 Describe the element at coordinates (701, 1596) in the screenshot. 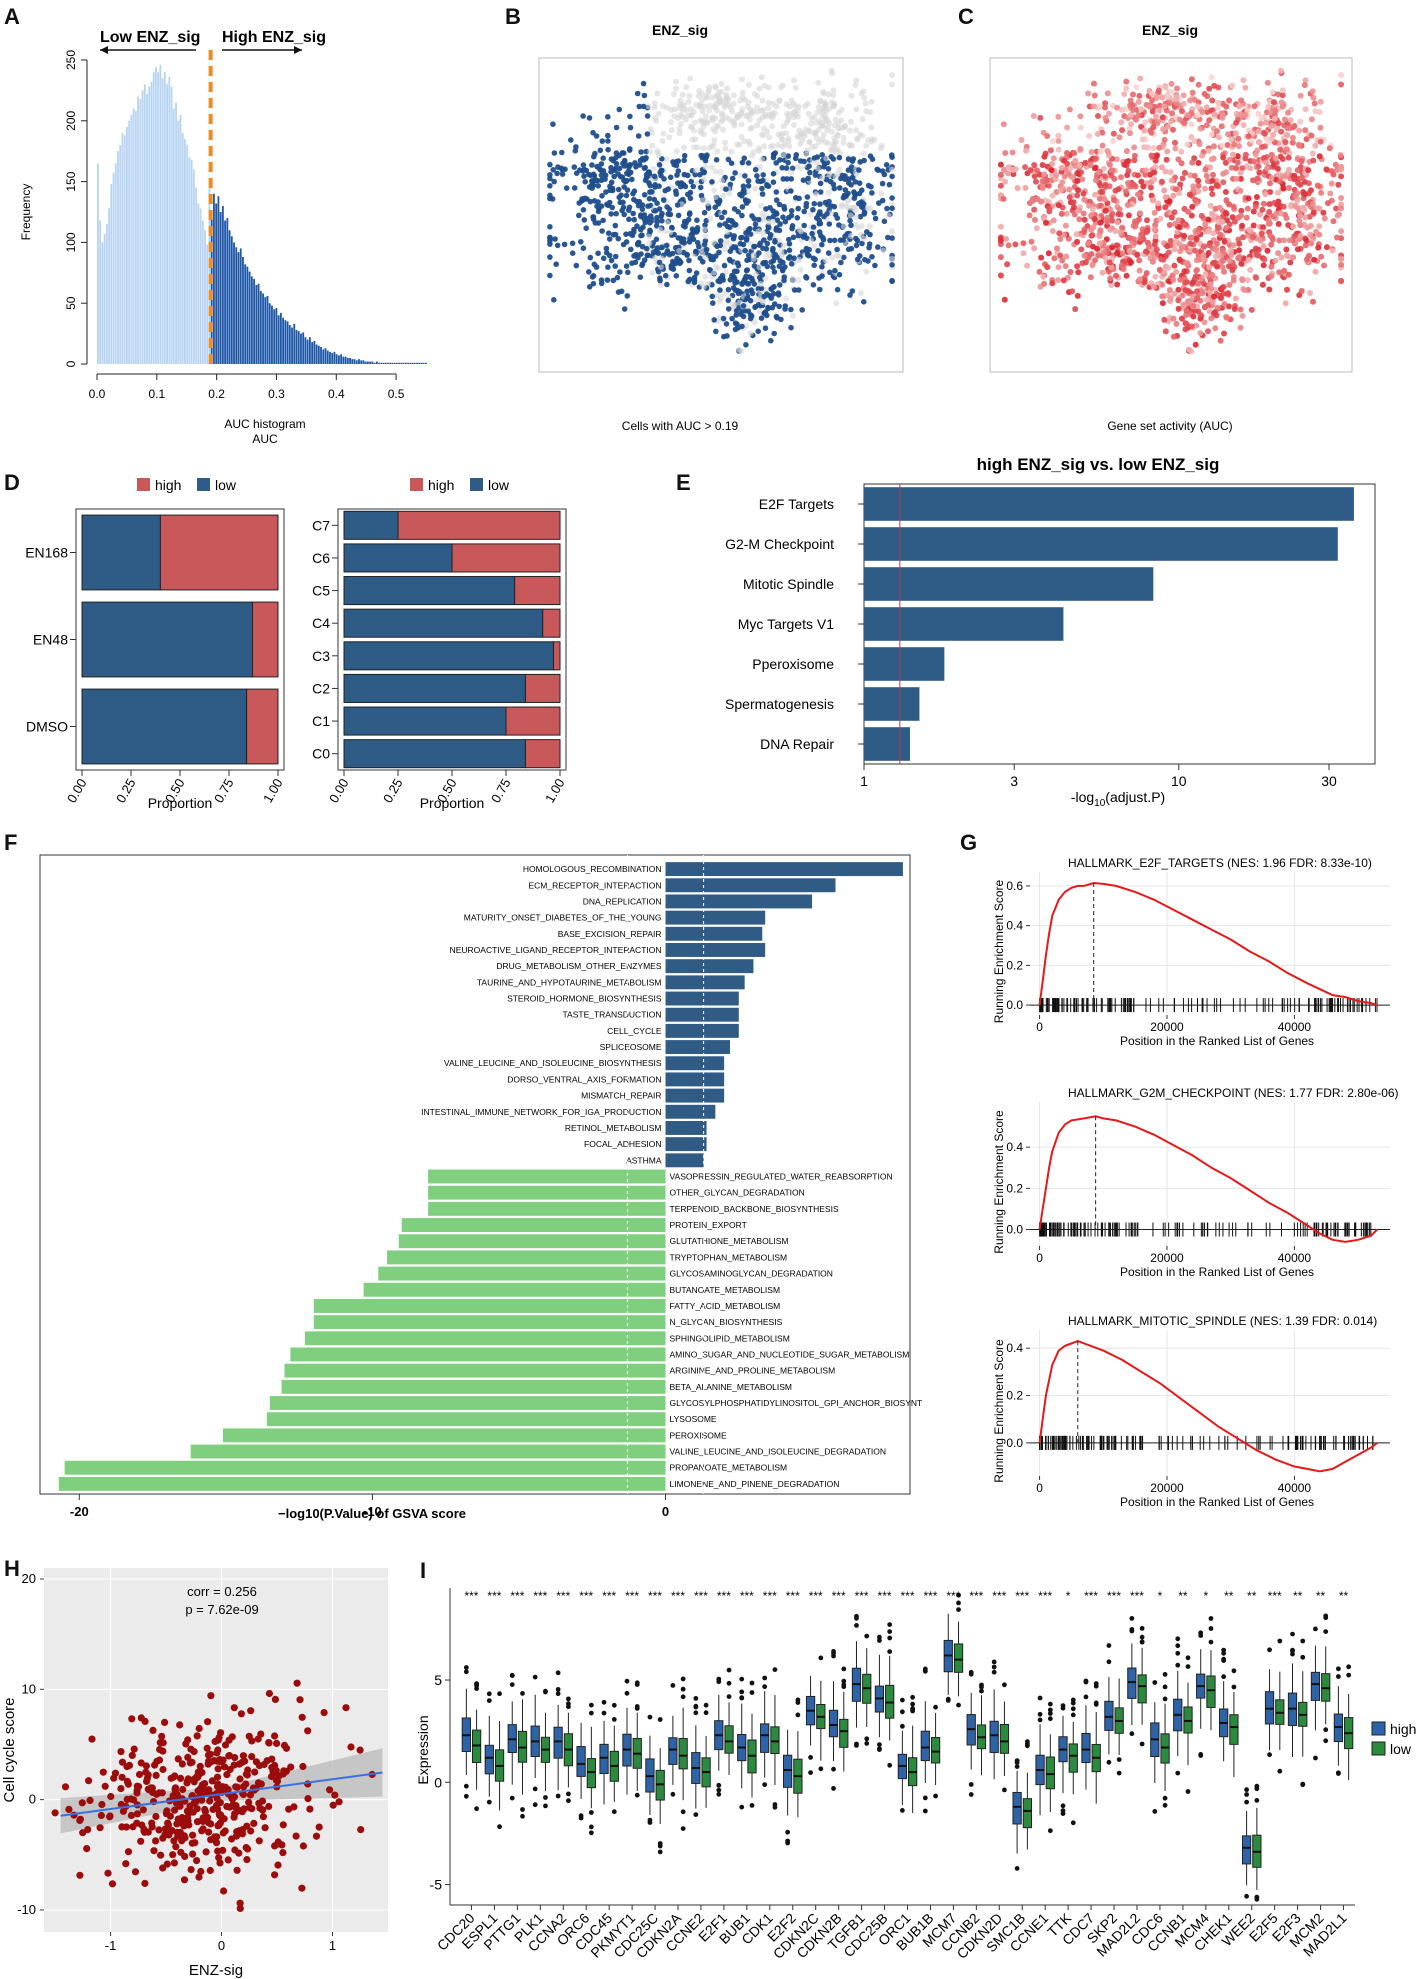

I see `significance-label: ***` at that location.